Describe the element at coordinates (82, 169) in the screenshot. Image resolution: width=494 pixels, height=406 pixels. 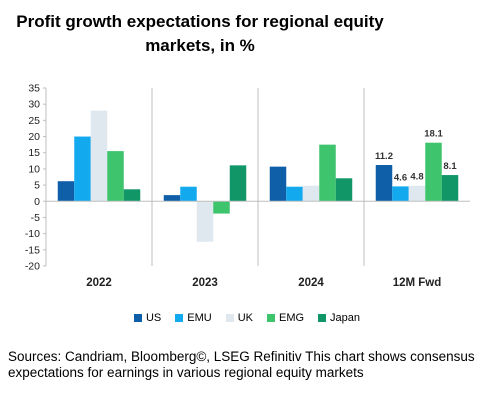
I see `bar-emu-2022` at that location.